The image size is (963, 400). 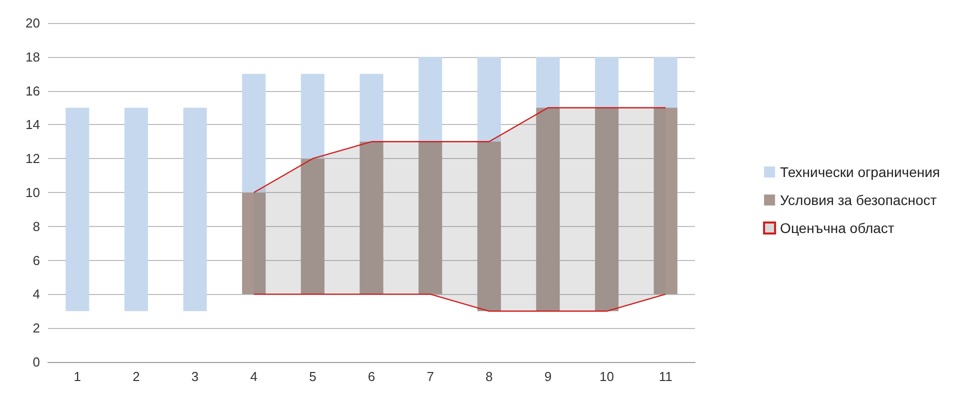 What do you see at coordinates (36, 362) in the screenshot?
I see `y-tick-label: 0` at bounding box center [36, 362].